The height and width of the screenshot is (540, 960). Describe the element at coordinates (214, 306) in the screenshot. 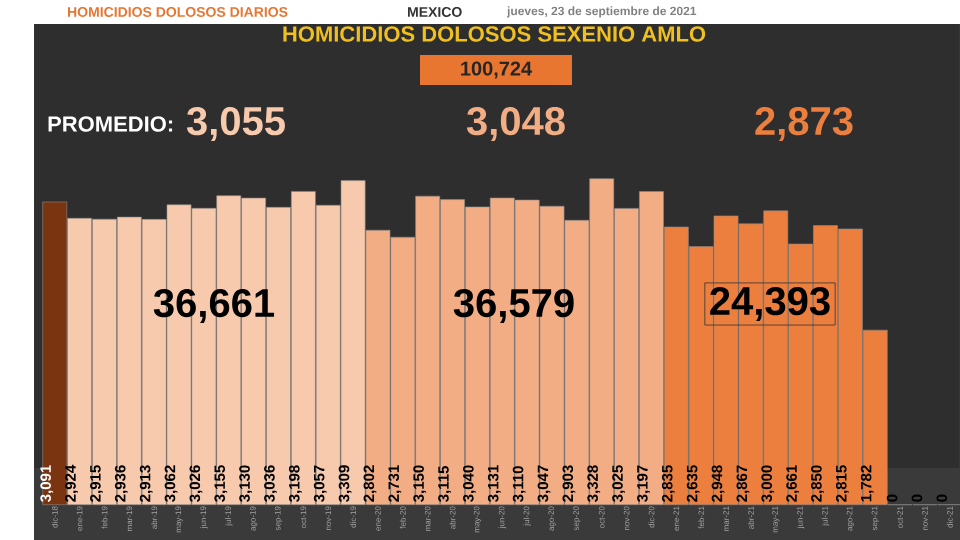

I see `annotation: 36,661` at that location.